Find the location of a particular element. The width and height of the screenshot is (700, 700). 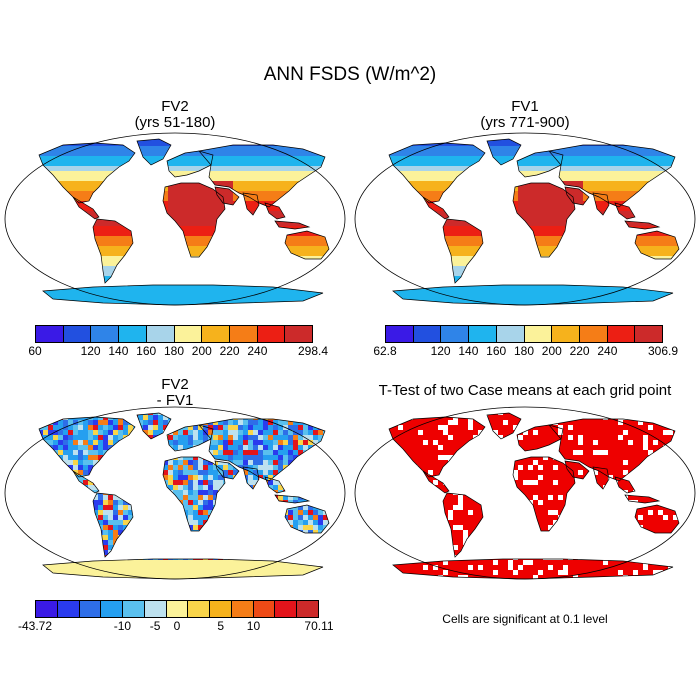

map-fv2 is located at coordinates (175, 219).